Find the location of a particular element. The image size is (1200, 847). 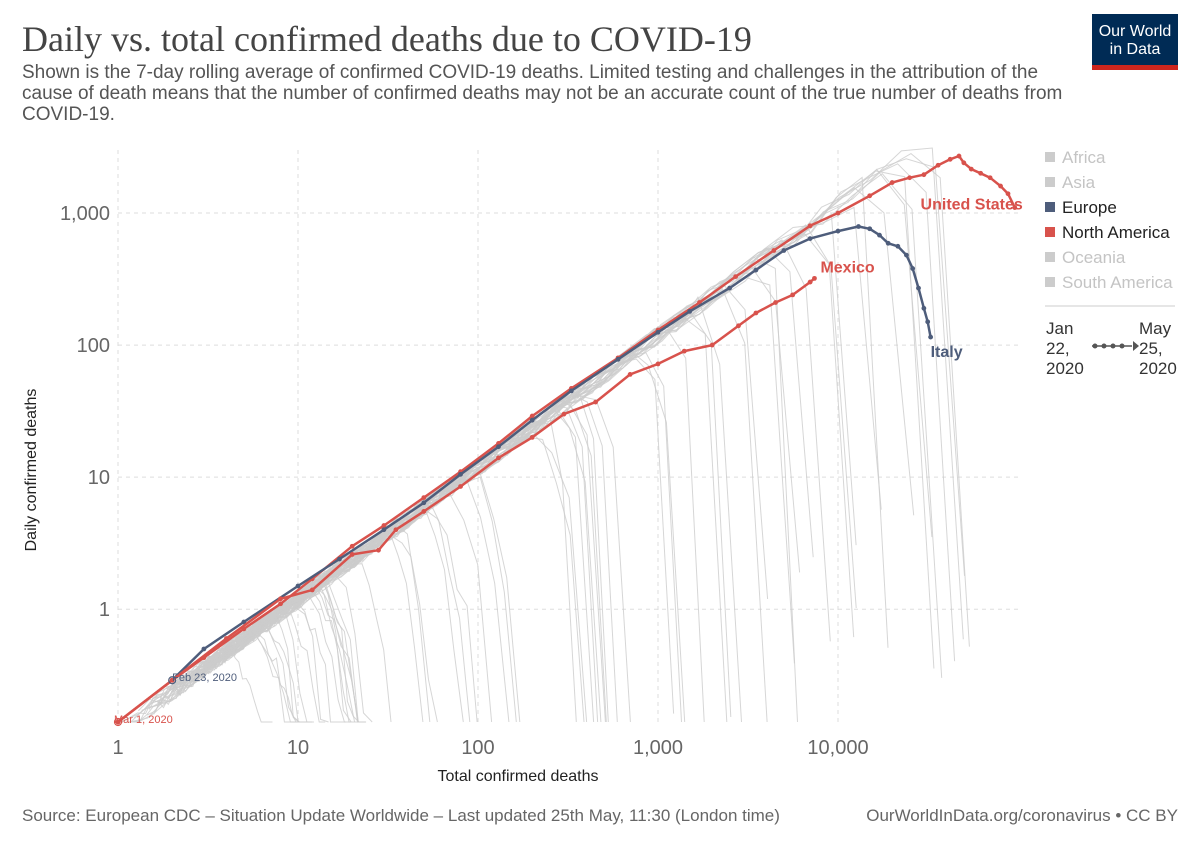

credit-link: OurWorldInData.org/coronavirus • CC BY is located at coordinates (1022, 815).